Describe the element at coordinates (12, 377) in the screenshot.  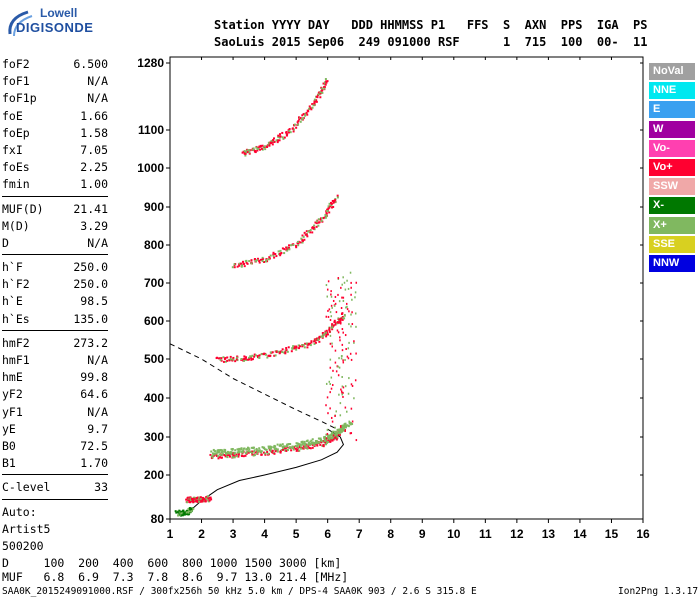
I see `param-key: hmE` at that location.